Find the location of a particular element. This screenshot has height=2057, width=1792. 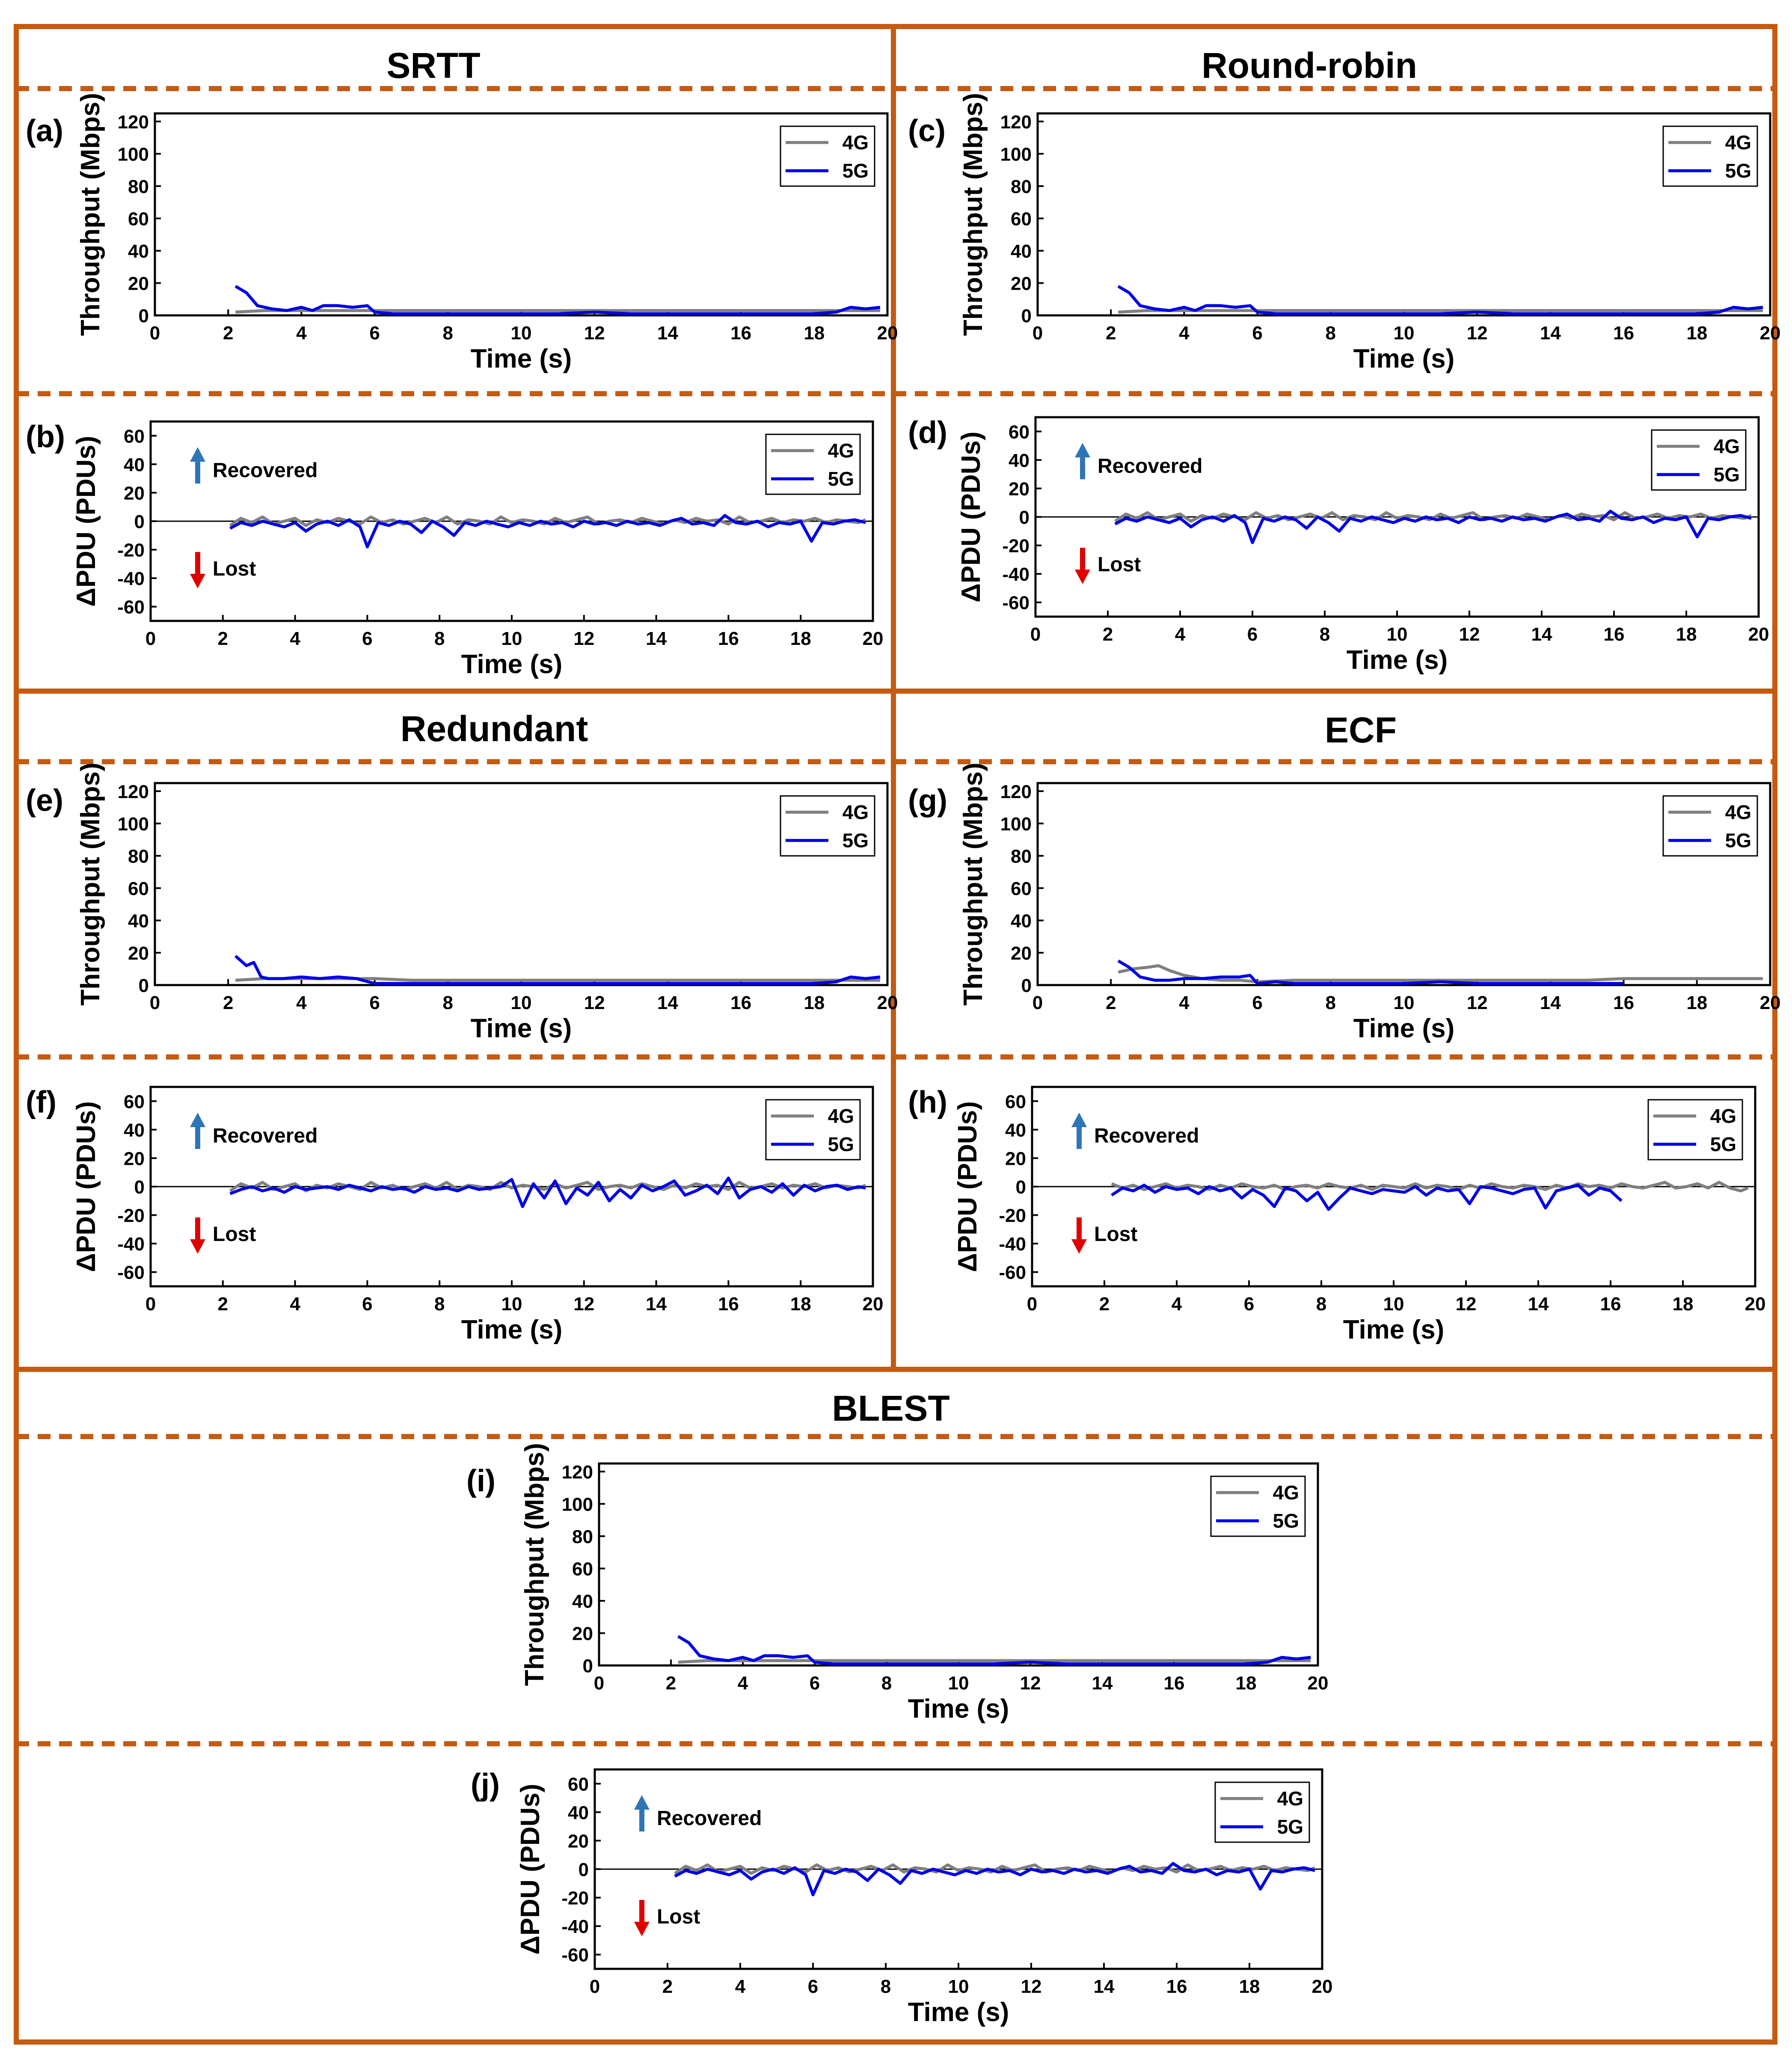

x-tick-label: 18 is located at coordinates (1247, 1683).